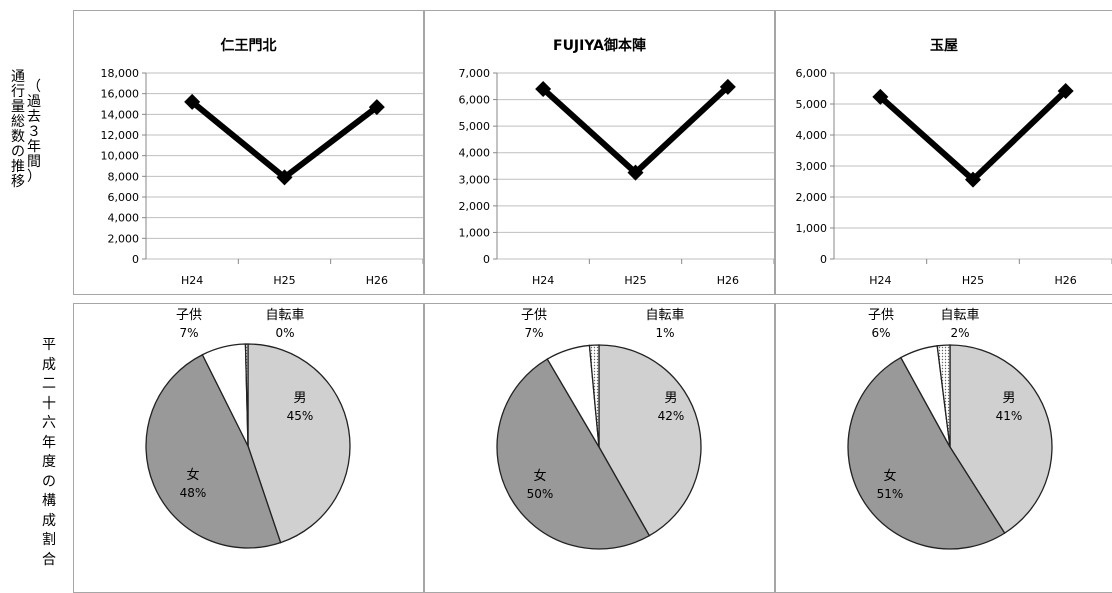 This screenshot has width=1112, height=593. What do you see at coordinates (880, 333) in the screenshot?
I see `slice-percent-label: 6%` at bounding box center [880, 333].